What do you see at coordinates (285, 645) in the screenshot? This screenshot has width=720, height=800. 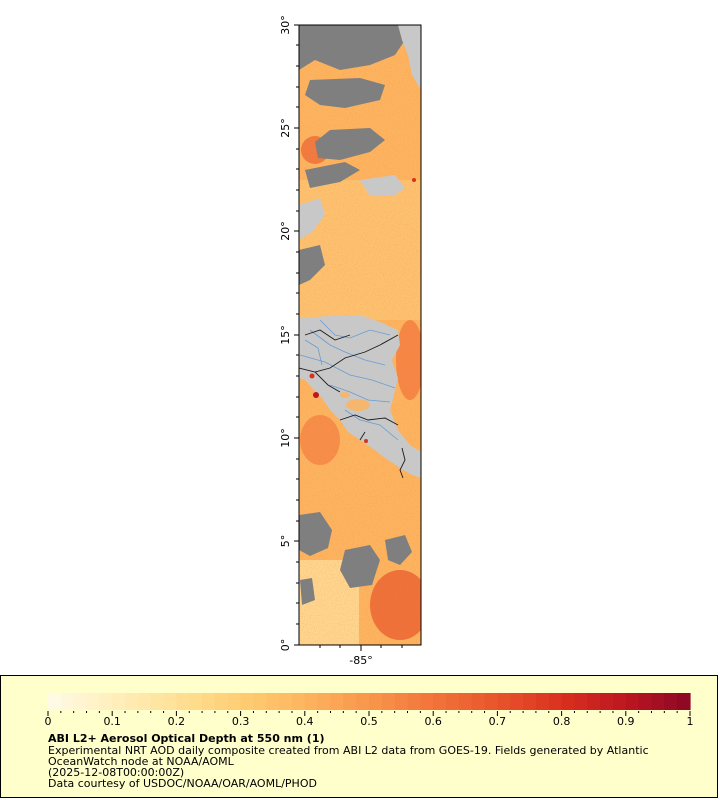 I see `y-tick-label: 0°` at bounding box center [285, 645].